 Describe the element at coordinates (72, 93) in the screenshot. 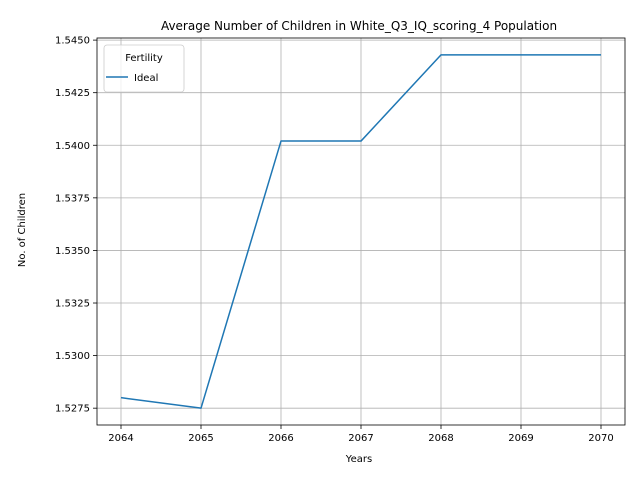

I see `y-tick-label: 1.5425` at that location.